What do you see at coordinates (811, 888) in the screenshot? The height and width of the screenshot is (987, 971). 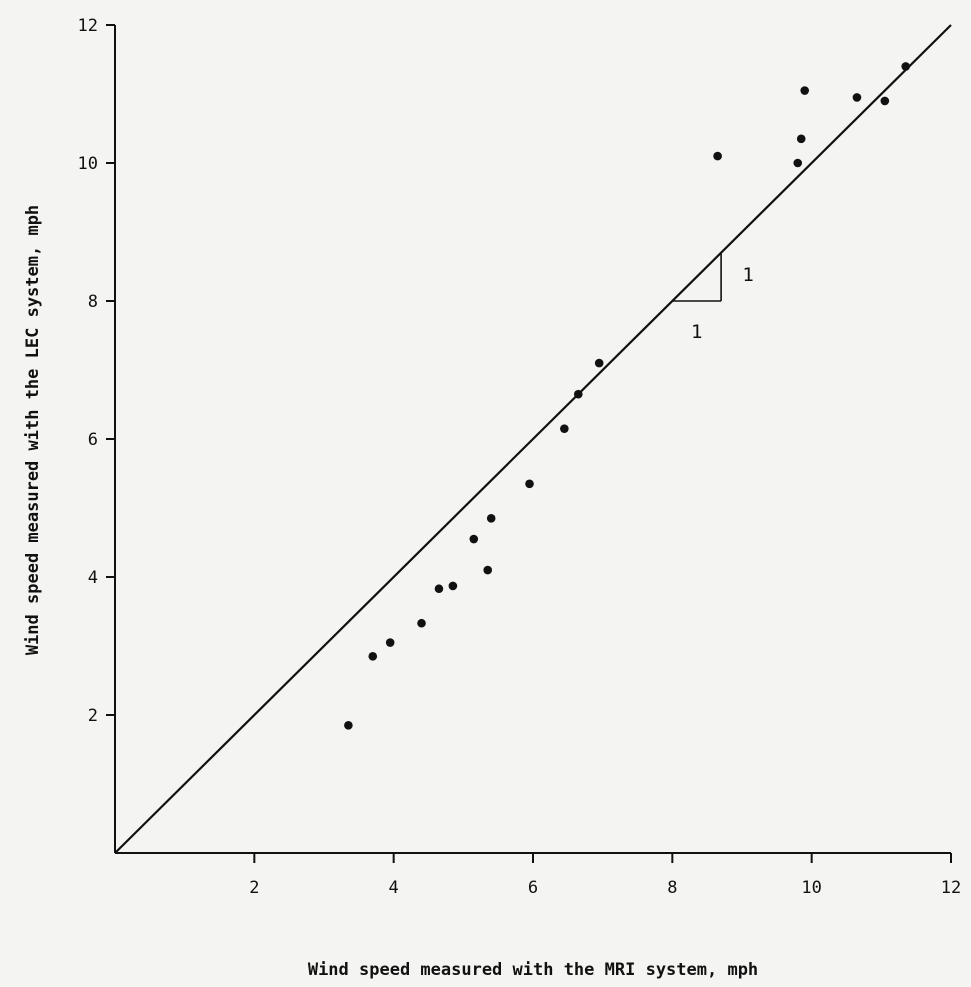 I see `x-tick-label: 10` at bounding box center [811, 888].